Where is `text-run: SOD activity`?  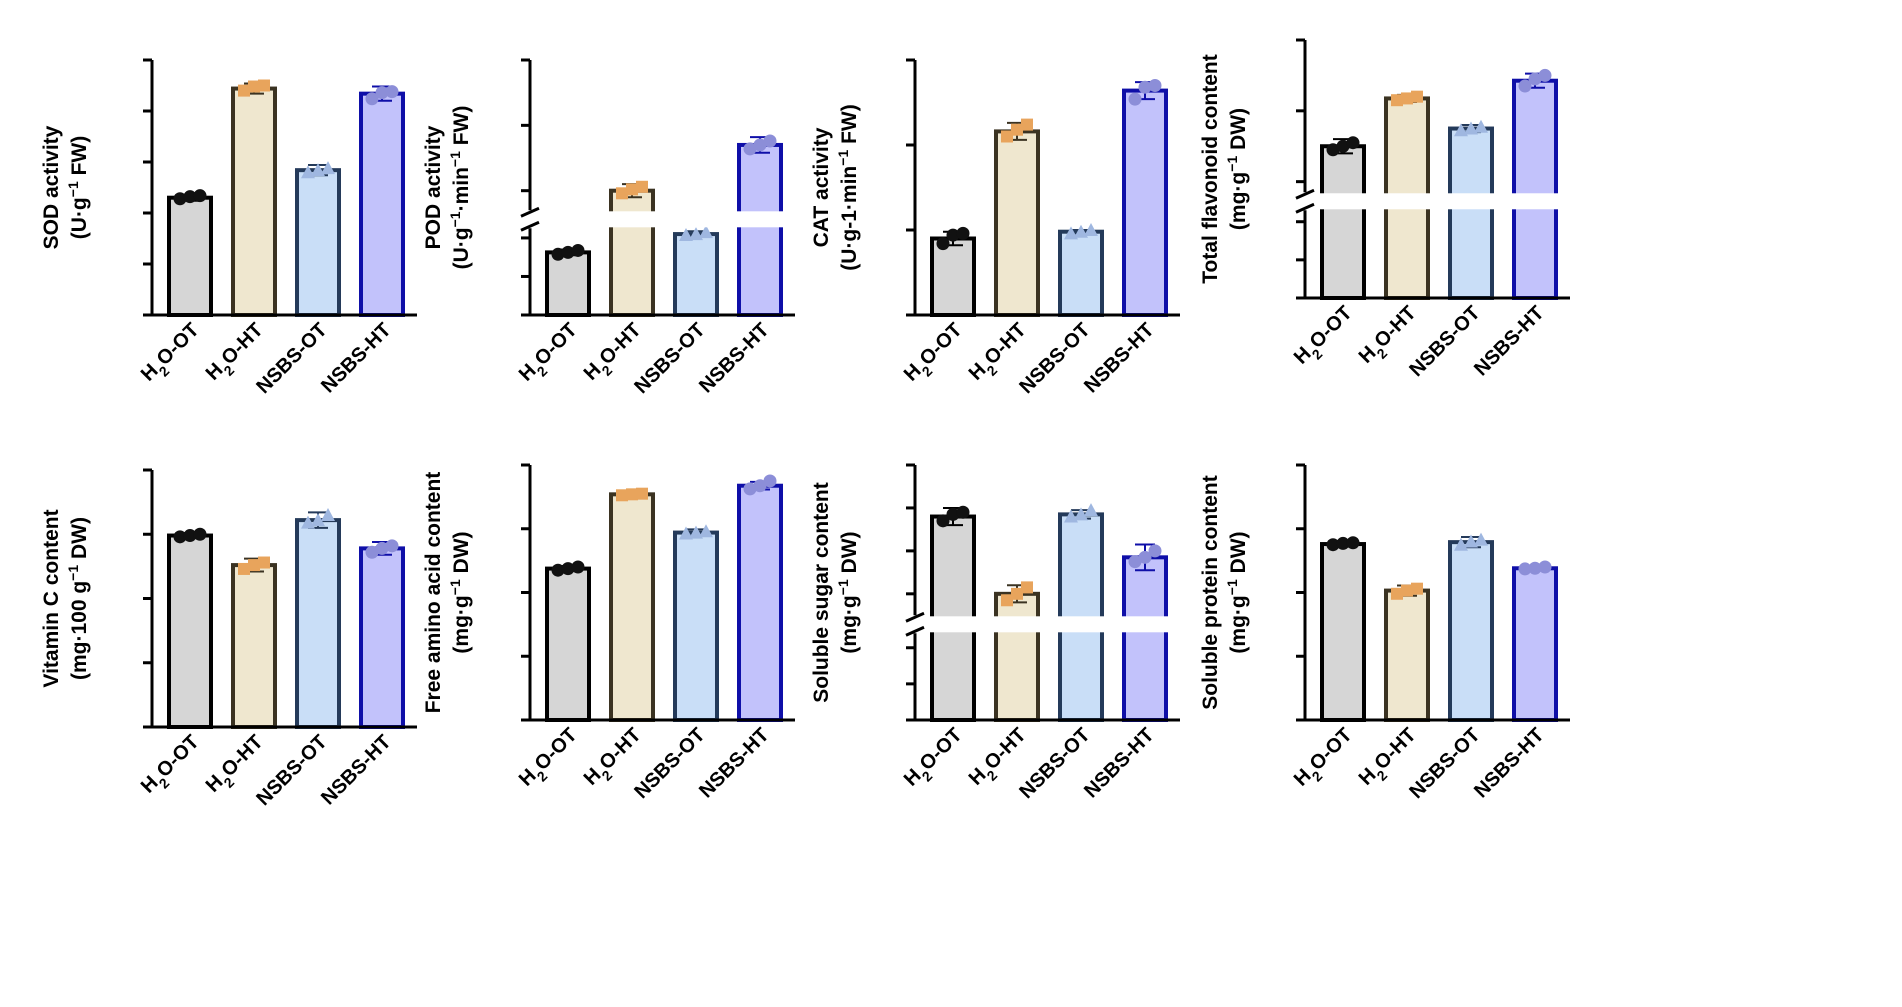
text-run: SOD activity is located at coordinates (51, 187).